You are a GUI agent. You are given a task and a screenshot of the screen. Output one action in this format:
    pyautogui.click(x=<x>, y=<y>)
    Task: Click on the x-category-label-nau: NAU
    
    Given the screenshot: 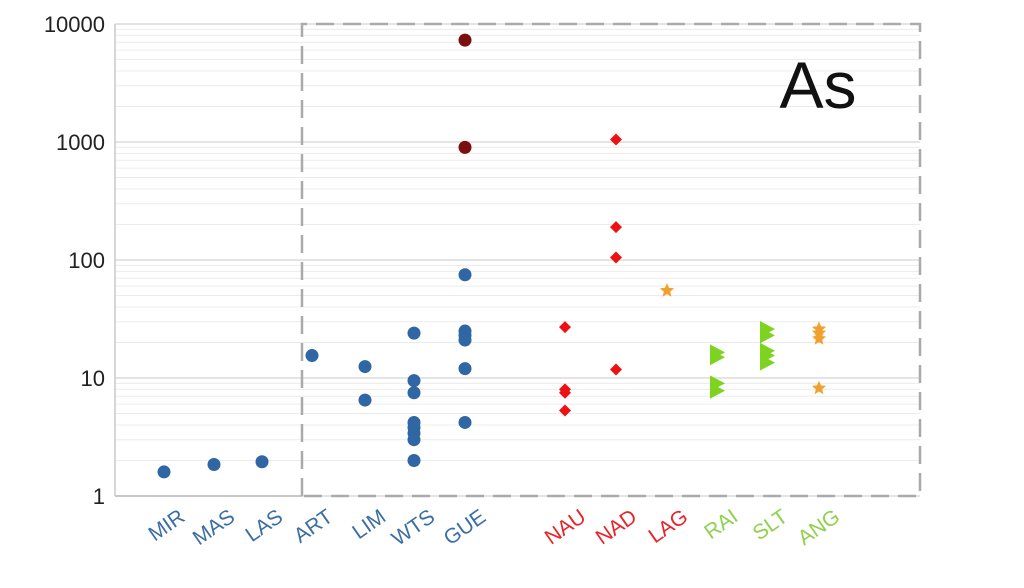 What is the action you would take?
    pyautogui.click(x=566, y=527)
    